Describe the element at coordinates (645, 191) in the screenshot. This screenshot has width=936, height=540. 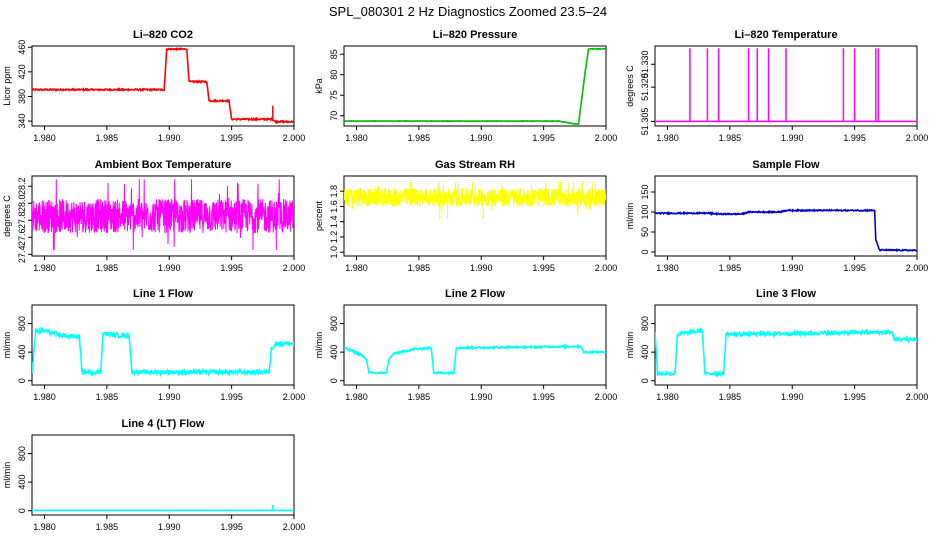
I see `y-tick-label: 150` at that location.